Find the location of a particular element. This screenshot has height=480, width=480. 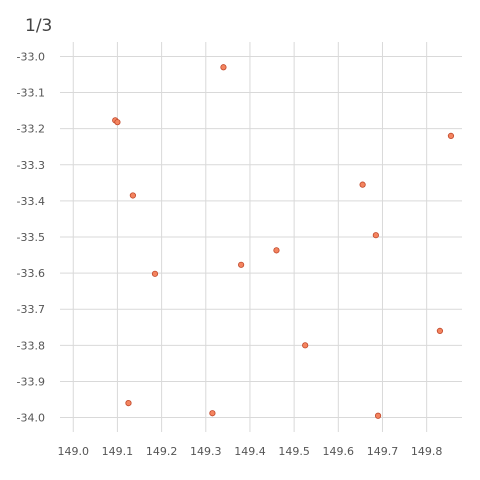

y-tick-label: -33.4 is located at coordinates (31, 201).